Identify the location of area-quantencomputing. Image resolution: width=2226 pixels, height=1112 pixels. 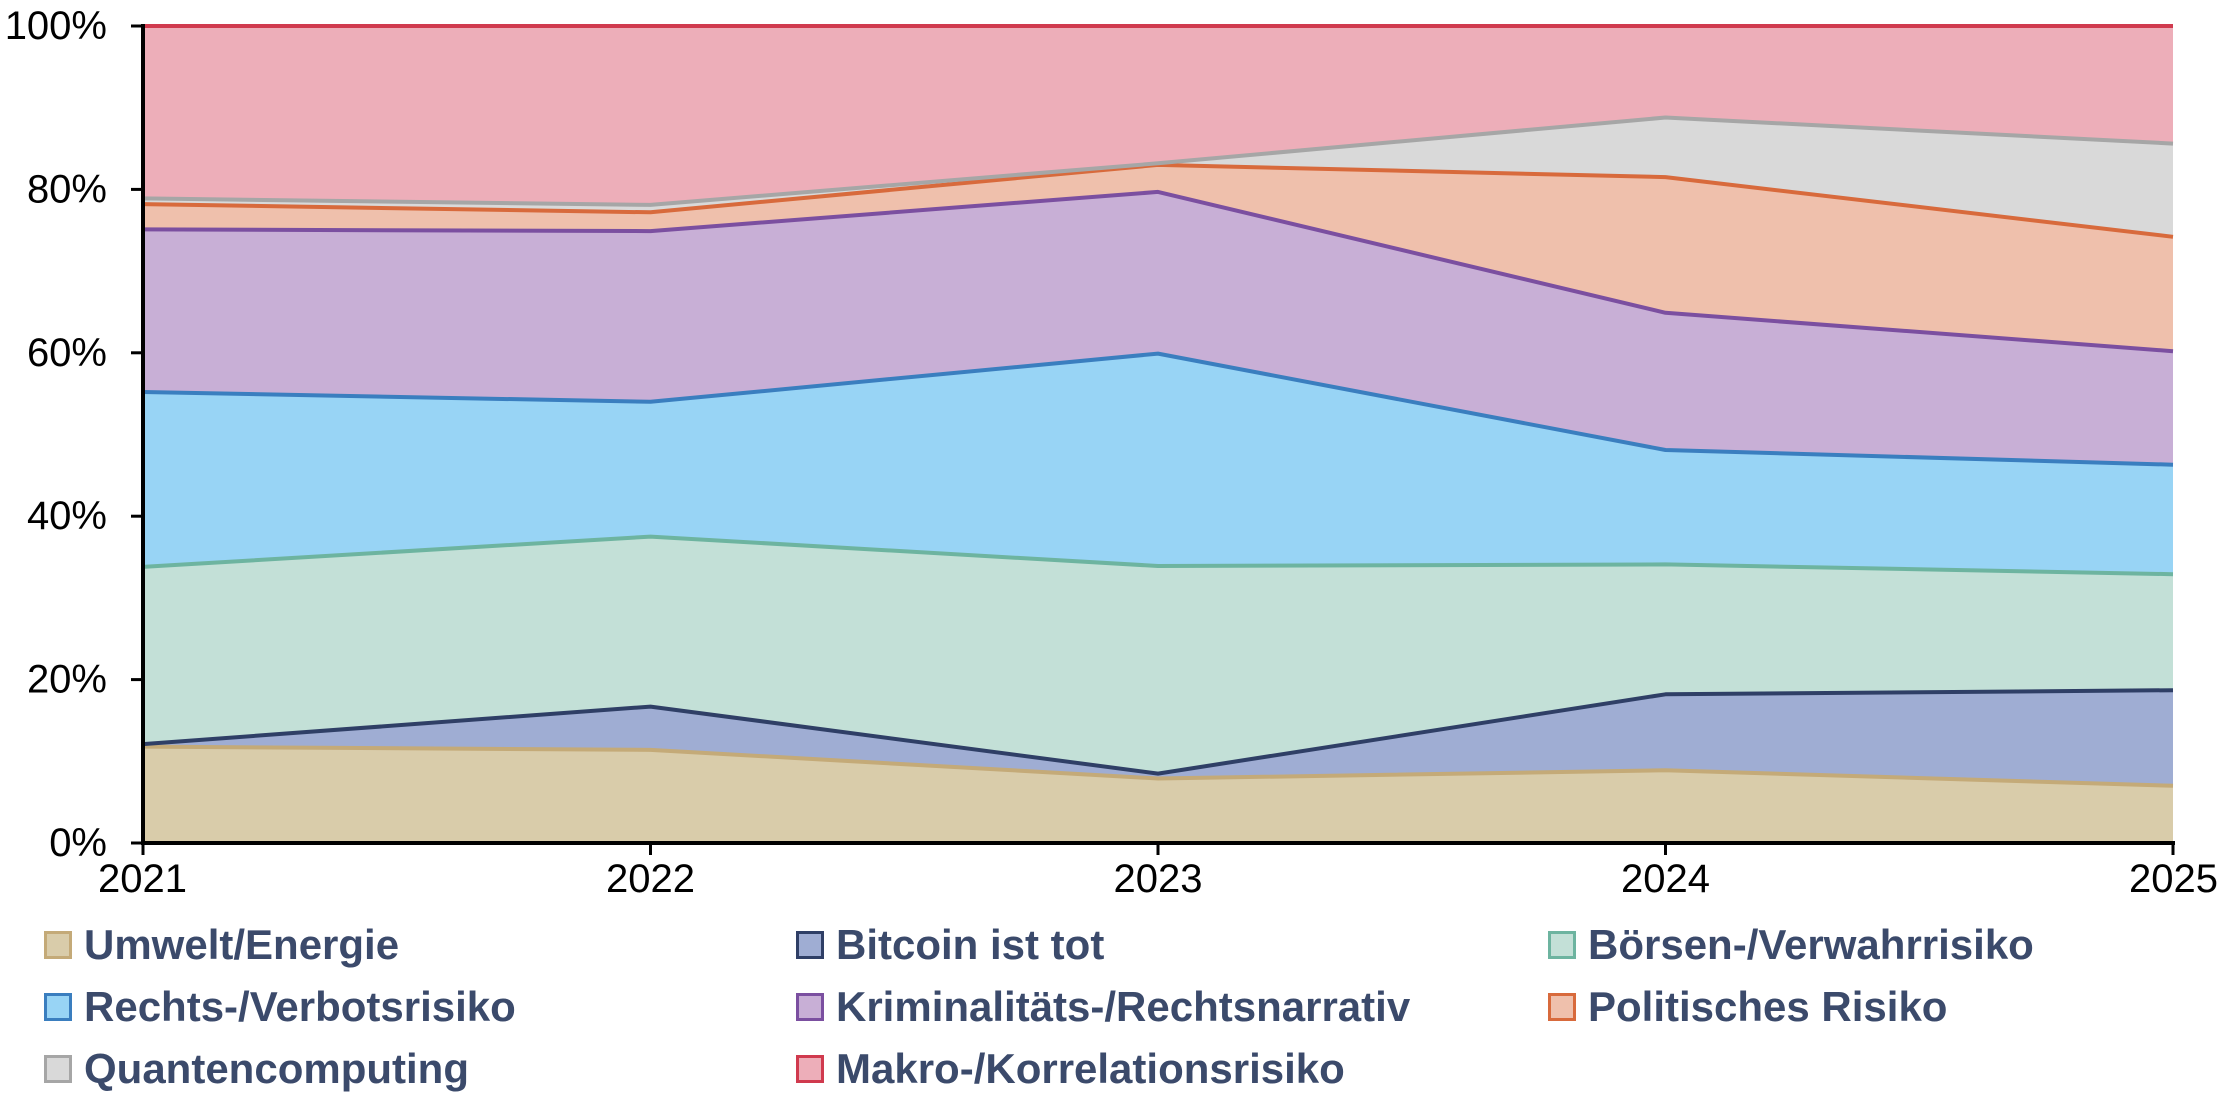
(1158, 177).